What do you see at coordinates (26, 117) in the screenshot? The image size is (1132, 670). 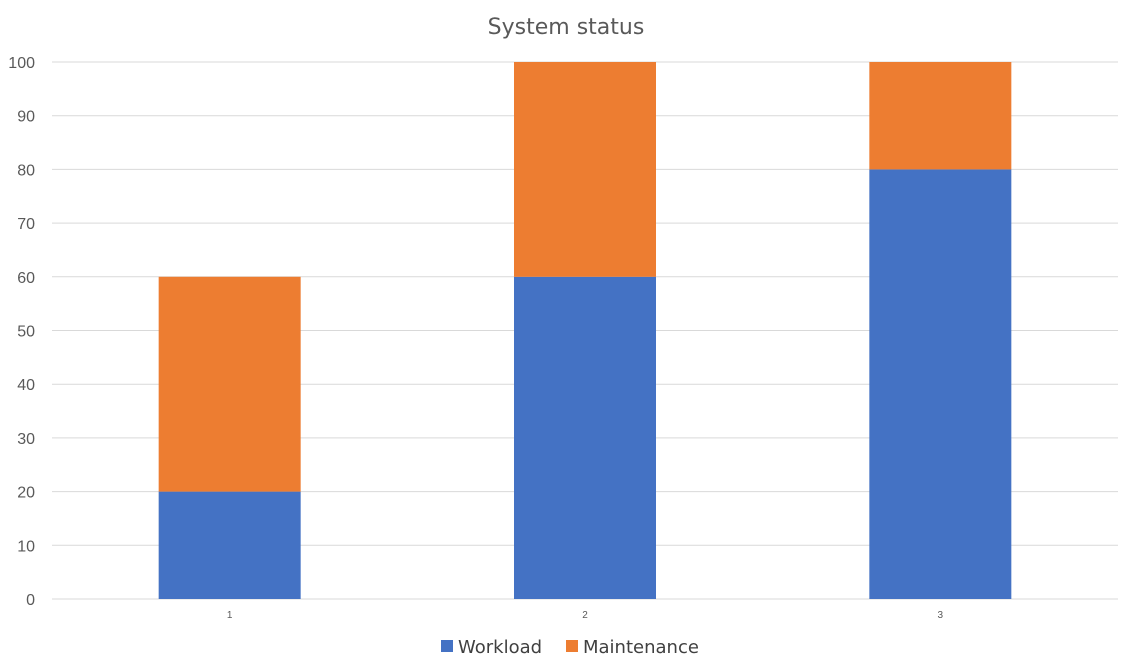 I see `y-tick-label: 90` at bounding box center [26, 117].